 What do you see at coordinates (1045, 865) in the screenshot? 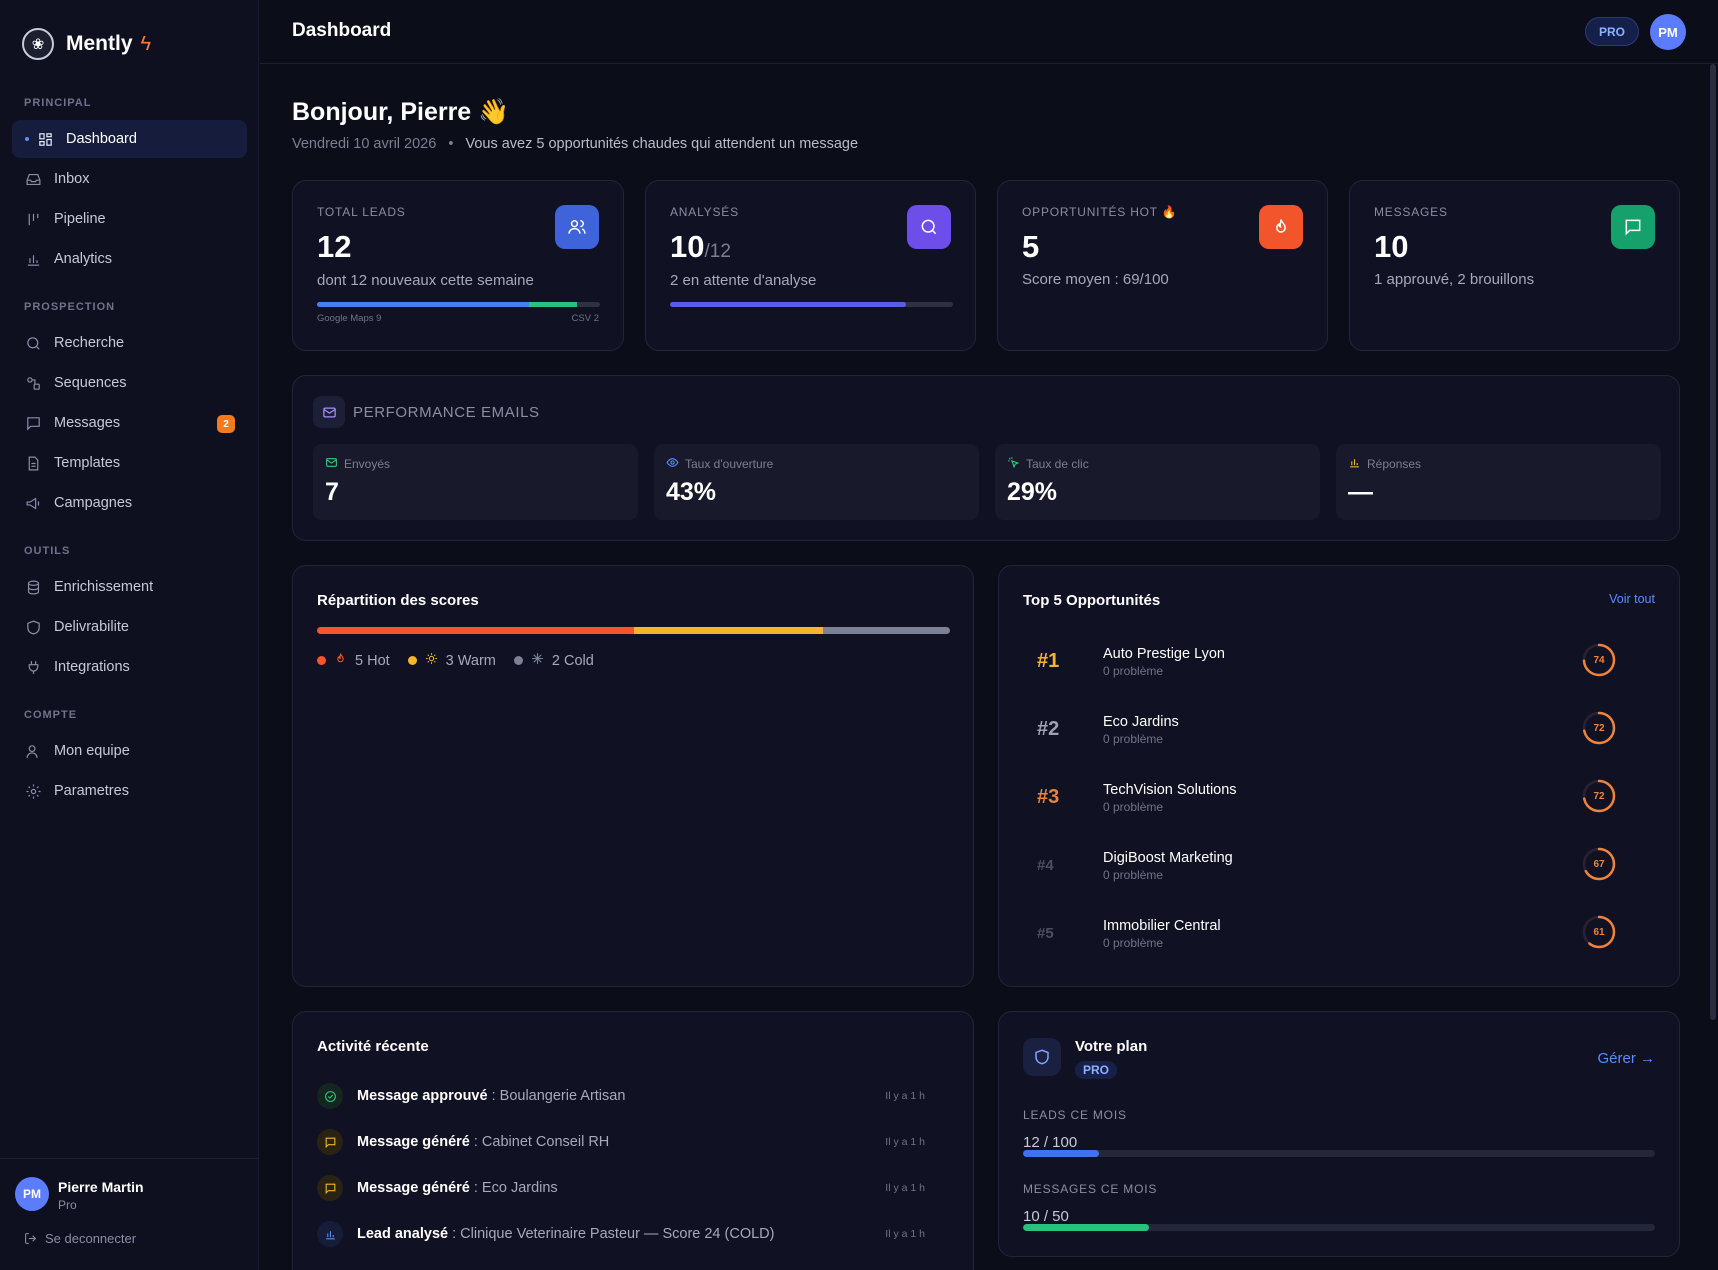
I see `opportunity-rank: #4` at bounding box center [1045, 865].